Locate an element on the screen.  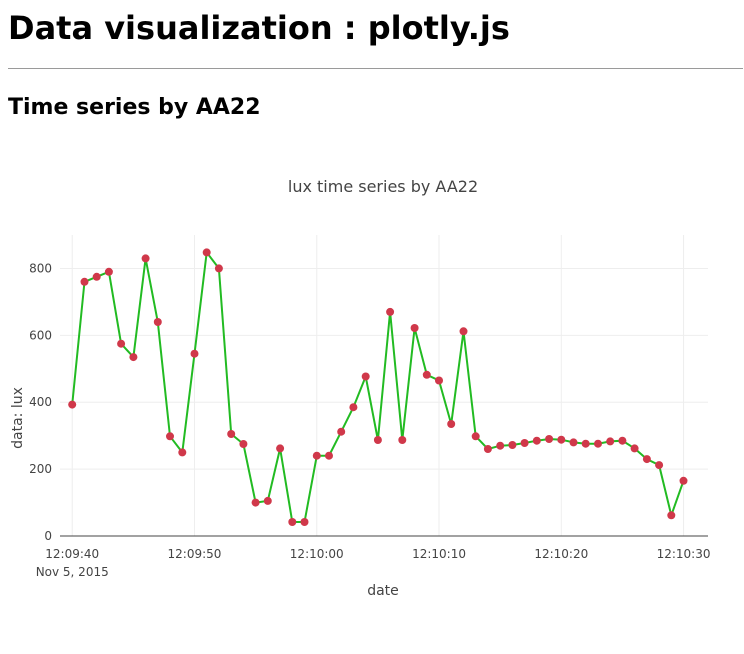
x-tick-date-label: Nov 5, 2015 is located at coordinates (72, 572).